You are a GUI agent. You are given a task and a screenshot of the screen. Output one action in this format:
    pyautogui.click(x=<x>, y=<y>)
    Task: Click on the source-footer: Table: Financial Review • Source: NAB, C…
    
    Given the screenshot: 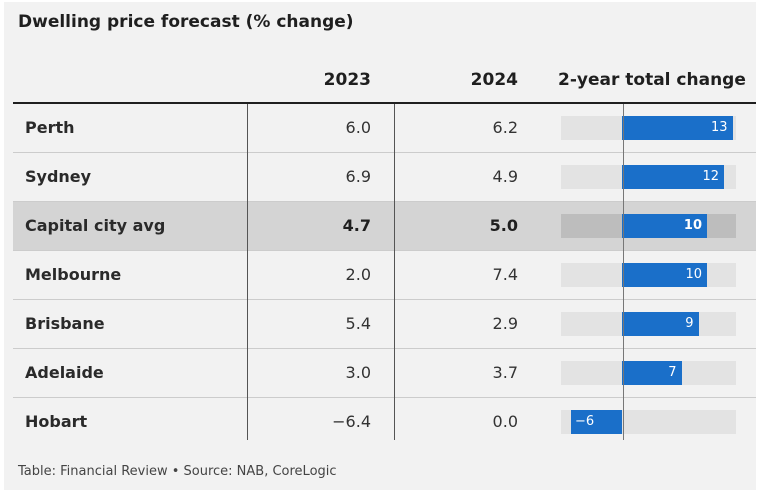 What is the action you would take?
    pyautogui.click(x=177, y=471)
    